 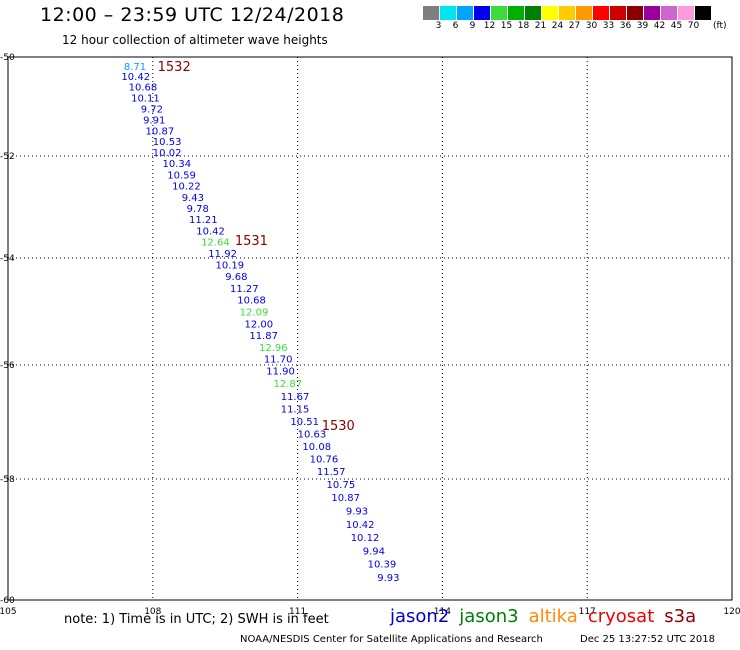 I want to click on colorbar-label: 6, so click(x=455, y=26).